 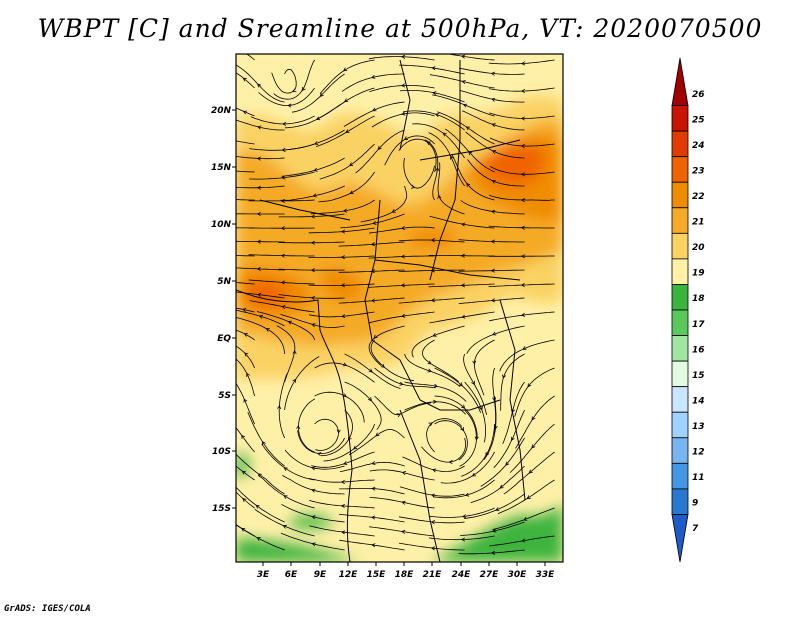 I want to click on longitude-labels: 3E 6E 9E 12E 15E 18E 21E 24E 27E 30E 33E, so click(x=406, y=575).